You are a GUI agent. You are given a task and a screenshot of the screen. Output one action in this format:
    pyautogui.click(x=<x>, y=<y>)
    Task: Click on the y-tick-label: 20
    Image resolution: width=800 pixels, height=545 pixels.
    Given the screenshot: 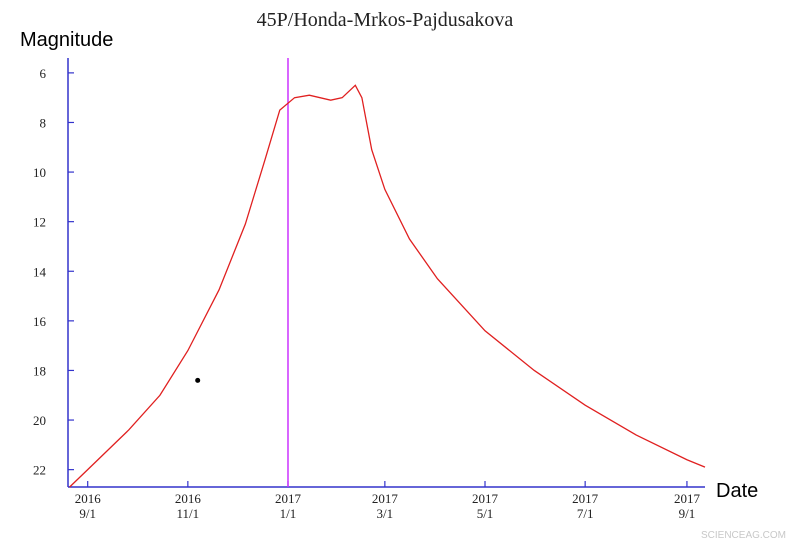 What is the action you would take?
    pyautogui.click(x=39, y=420)
    